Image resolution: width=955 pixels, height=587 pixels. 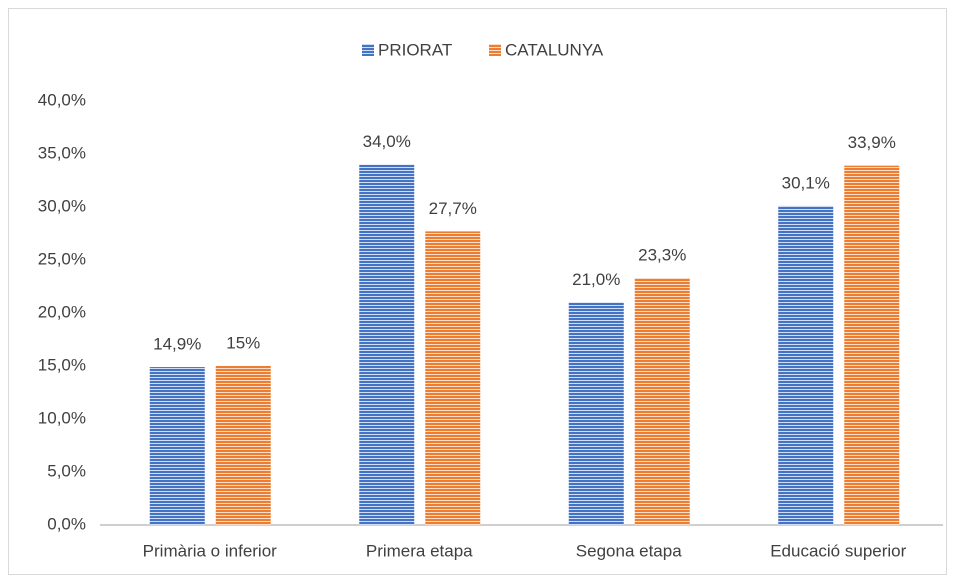 I want to click on x-tick-label: Educació superior, so click(x=838, y=550).